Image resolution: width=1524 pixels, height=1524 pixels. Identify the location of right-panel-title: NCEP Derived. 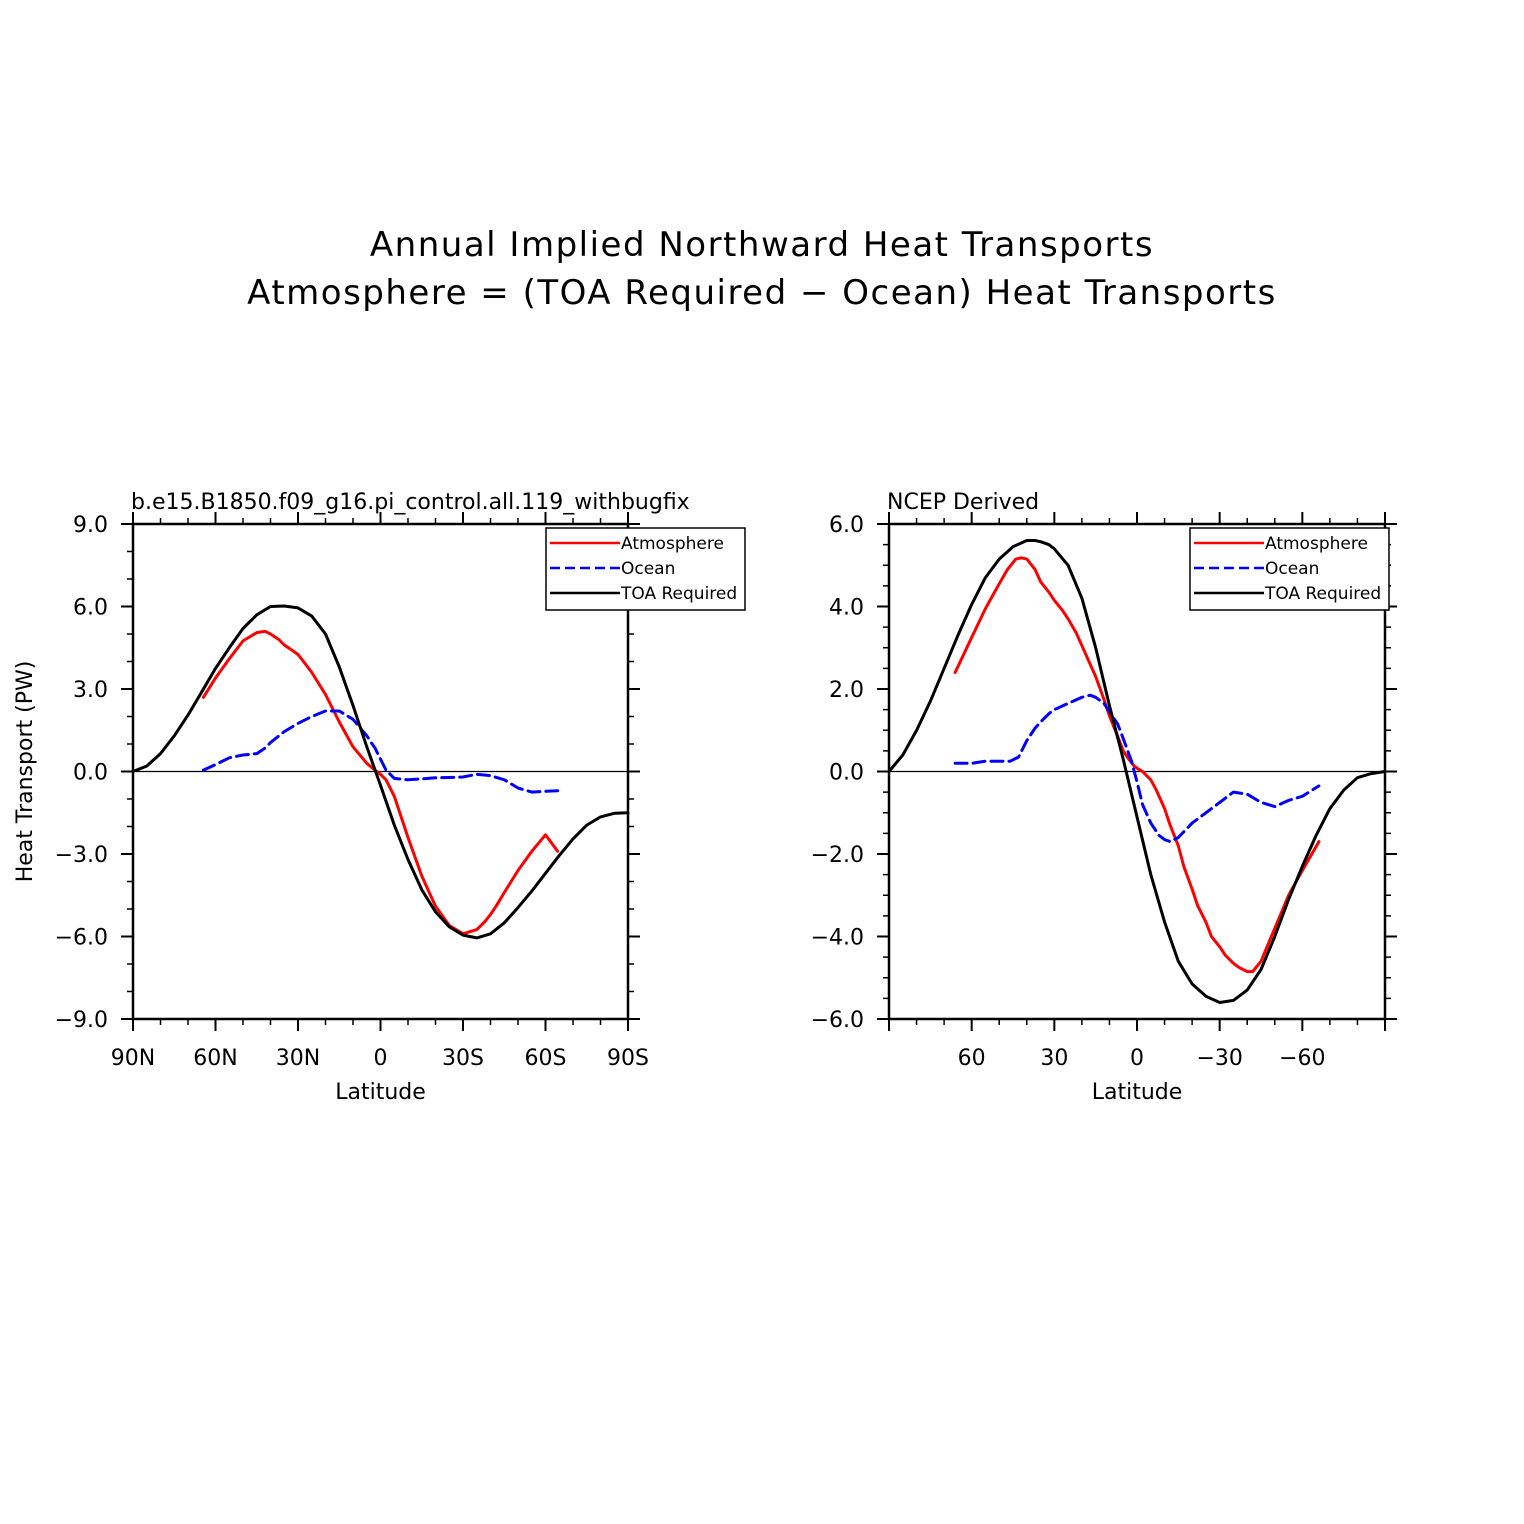
(963, 502).